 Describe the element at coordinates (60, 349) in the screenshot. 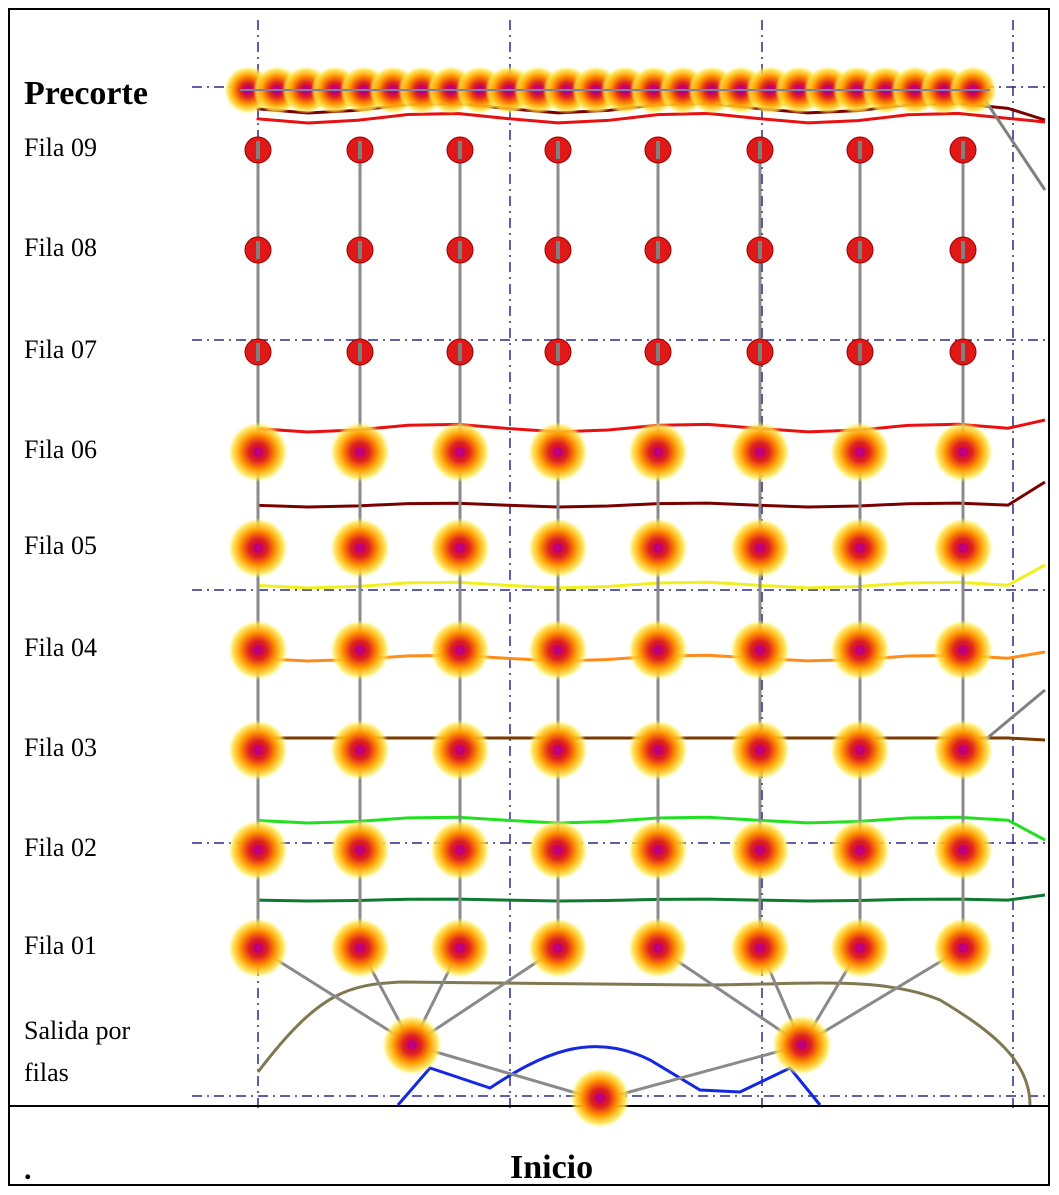

I see `row-label: Fila 07` at that location.